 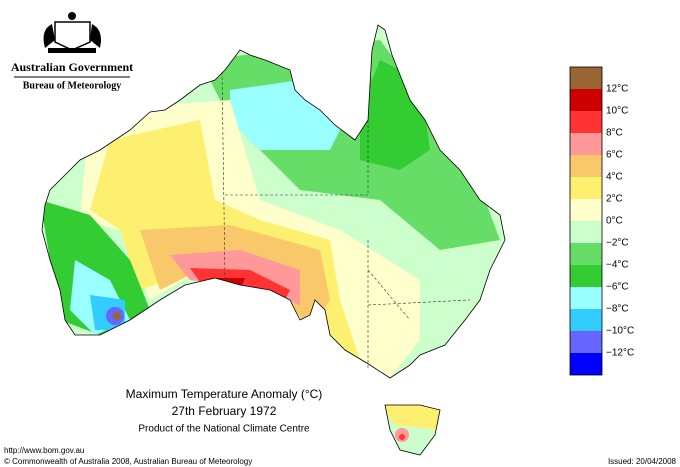 I want to click on map-date: 27th February 1972, so click(x=224, y=411).